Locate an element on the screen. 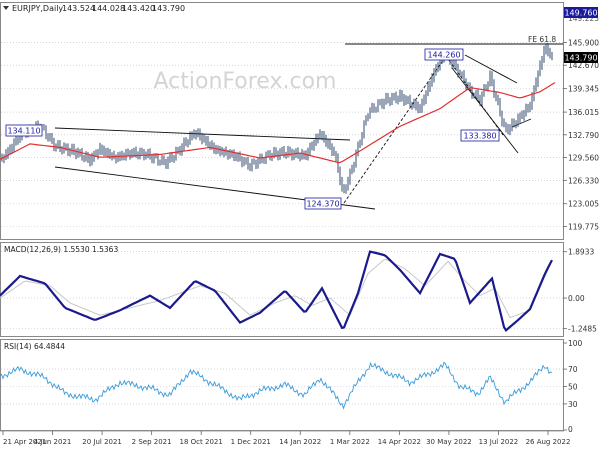 The width and height of the screenshot is (600, 450). ohlc-high: 144.028 is located at coordinates (108, 8).